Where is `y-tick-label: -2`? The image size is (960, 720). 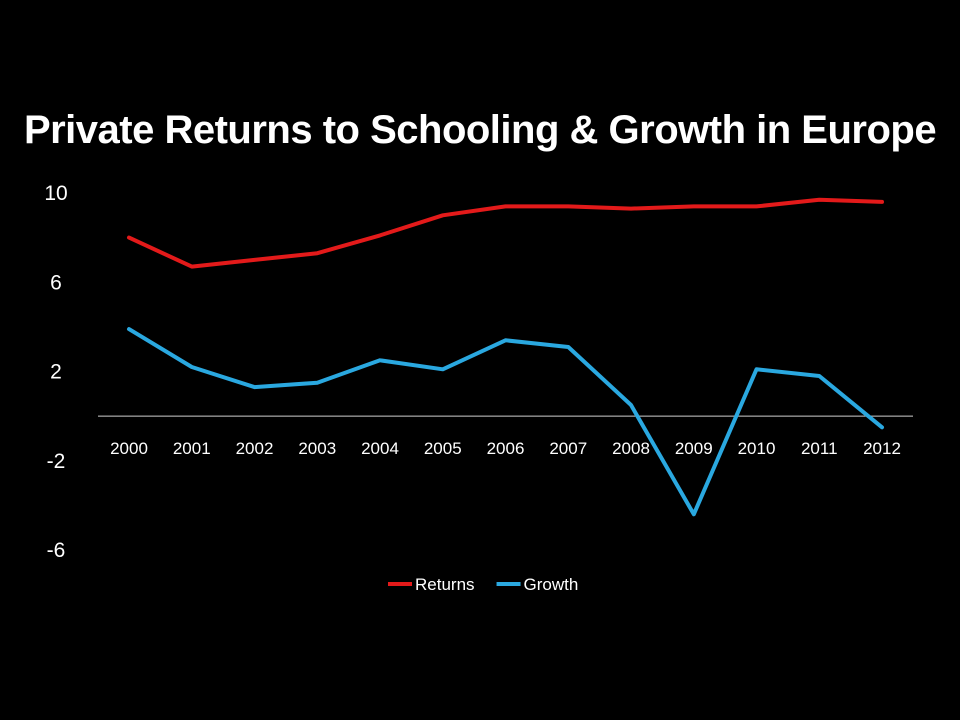
y-tick-label: -2 is located at coordinates (56, 461).